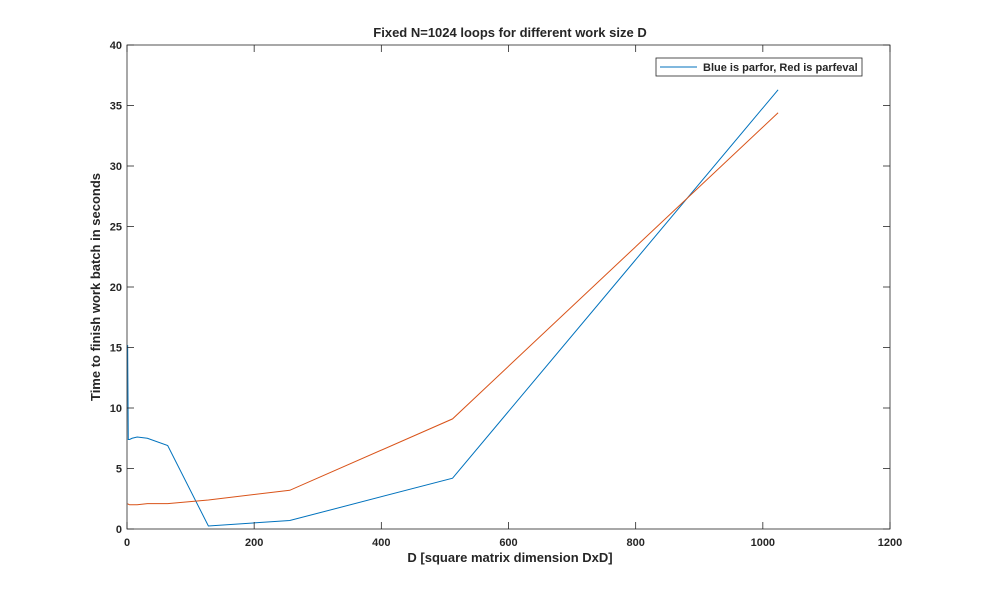  What do you see at coordinates (381, 543) in the screenshot?
I see `x-tick-label: 400` at bounding box center [381, 543].